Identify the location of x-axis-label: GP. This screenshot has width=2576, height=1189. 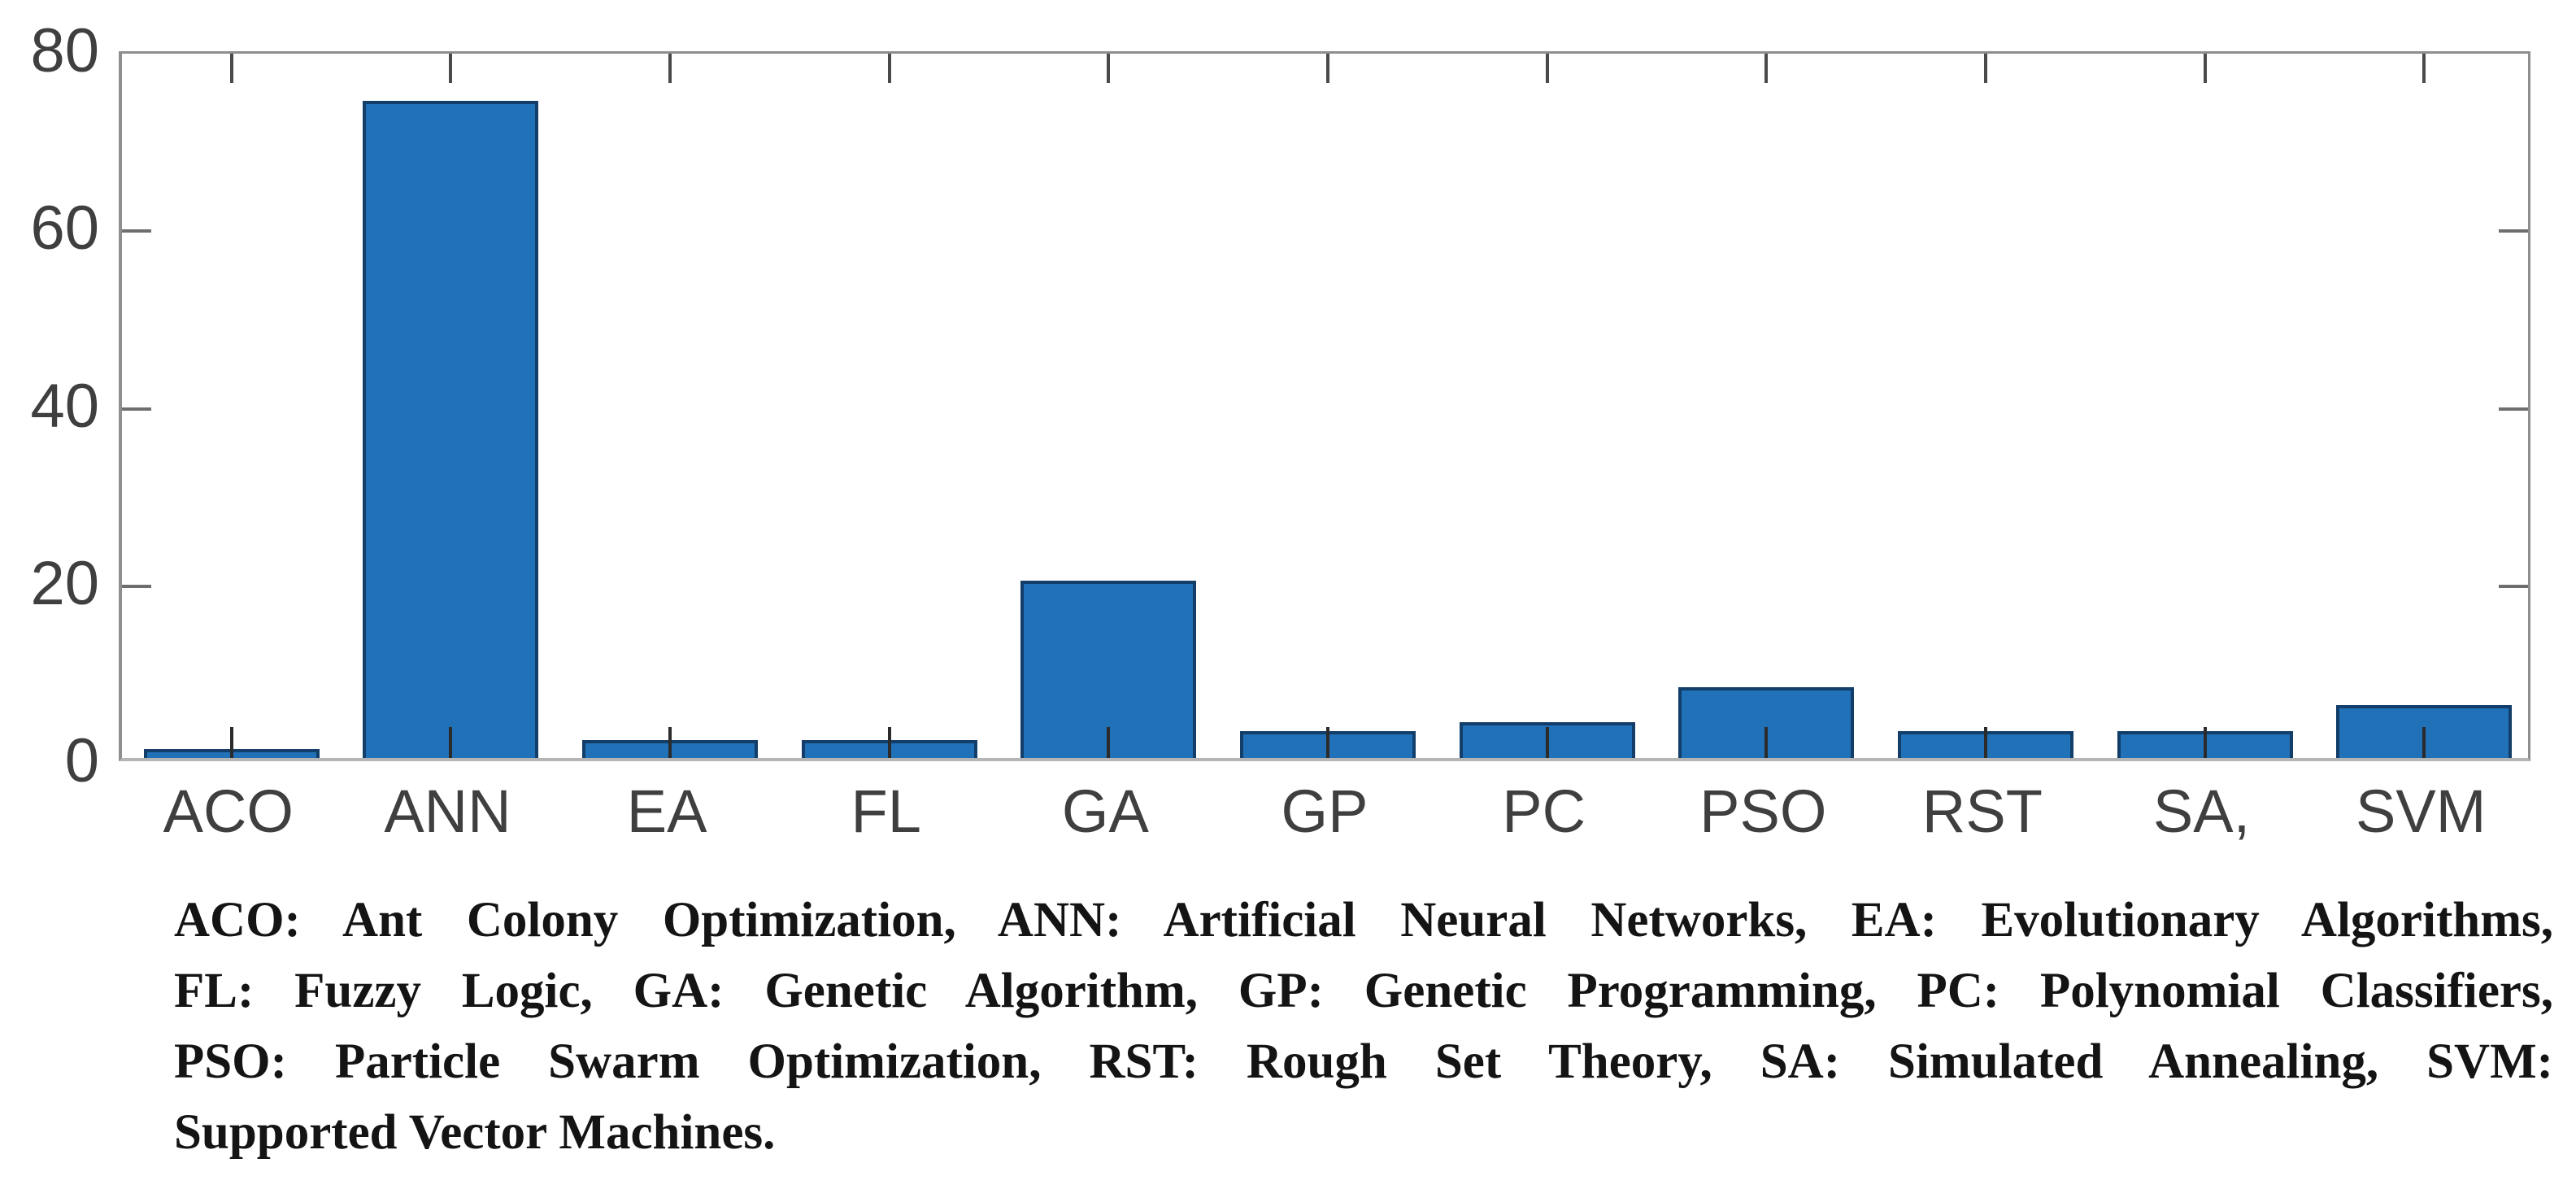
(1324, 811).